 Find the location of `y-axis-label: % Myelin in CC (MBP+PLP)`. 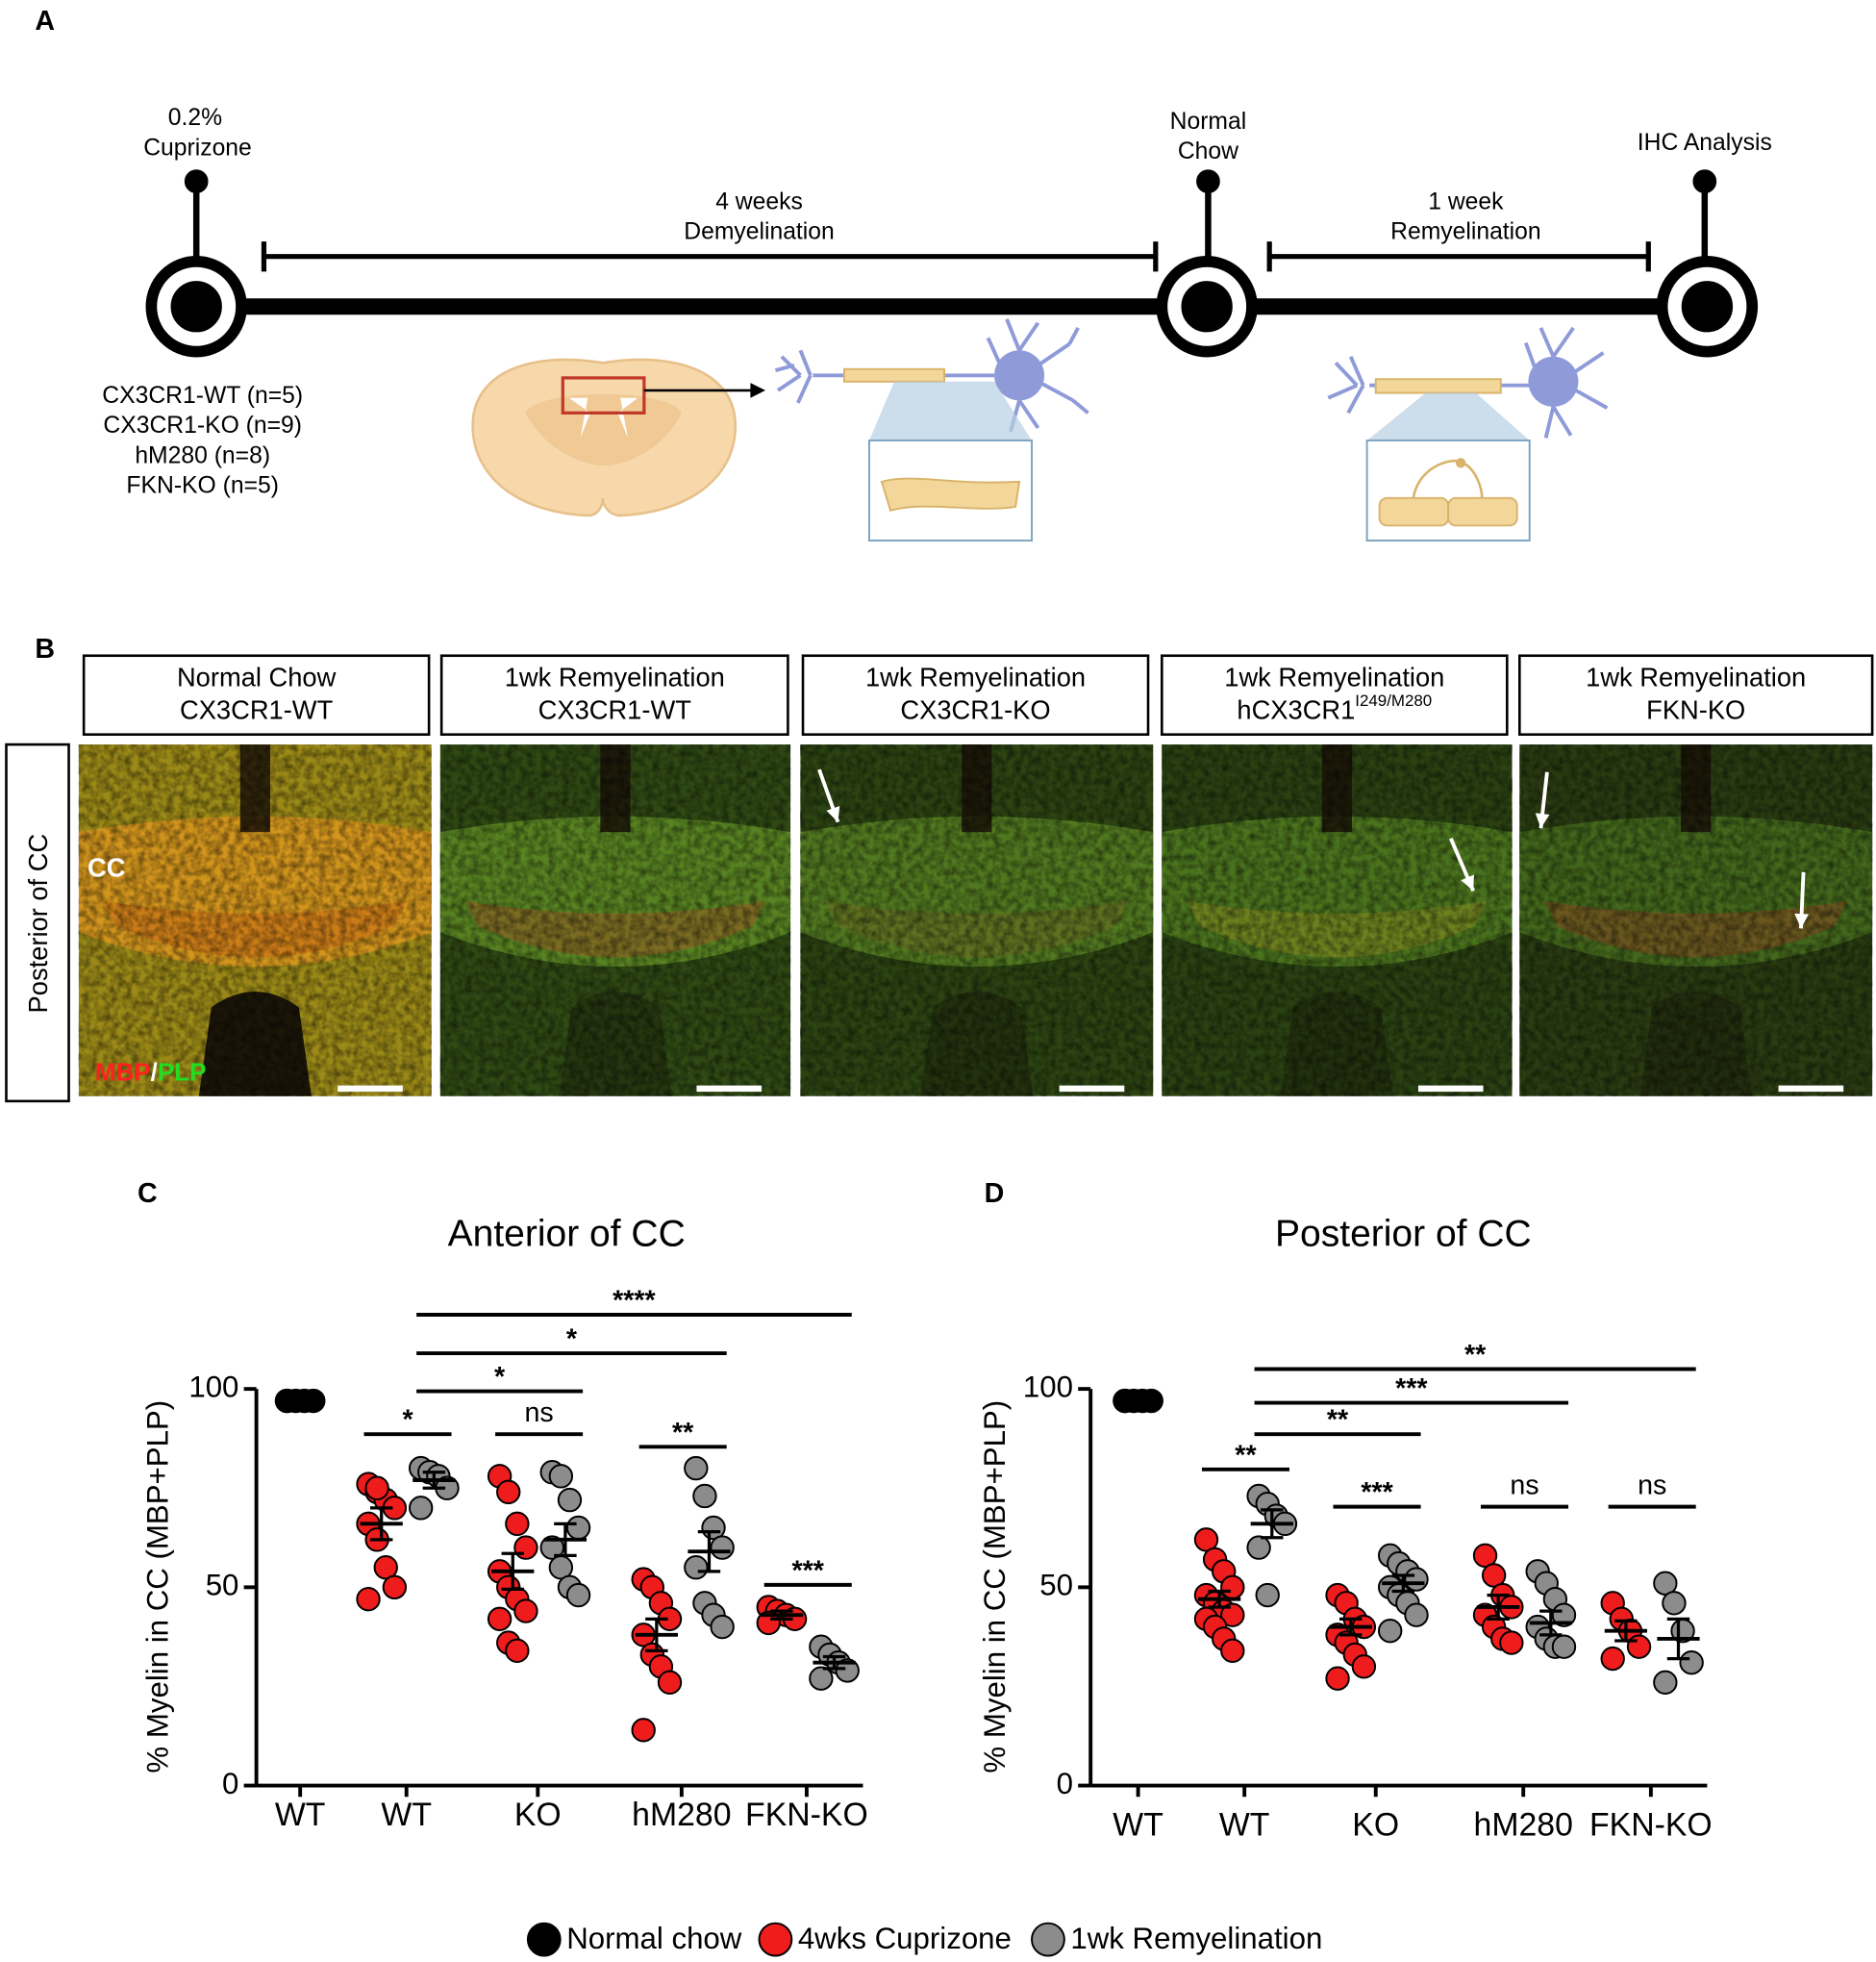

y-axis-label: % Myelin in CC (MBP+PLP) is located at coordinates (995, 1586).